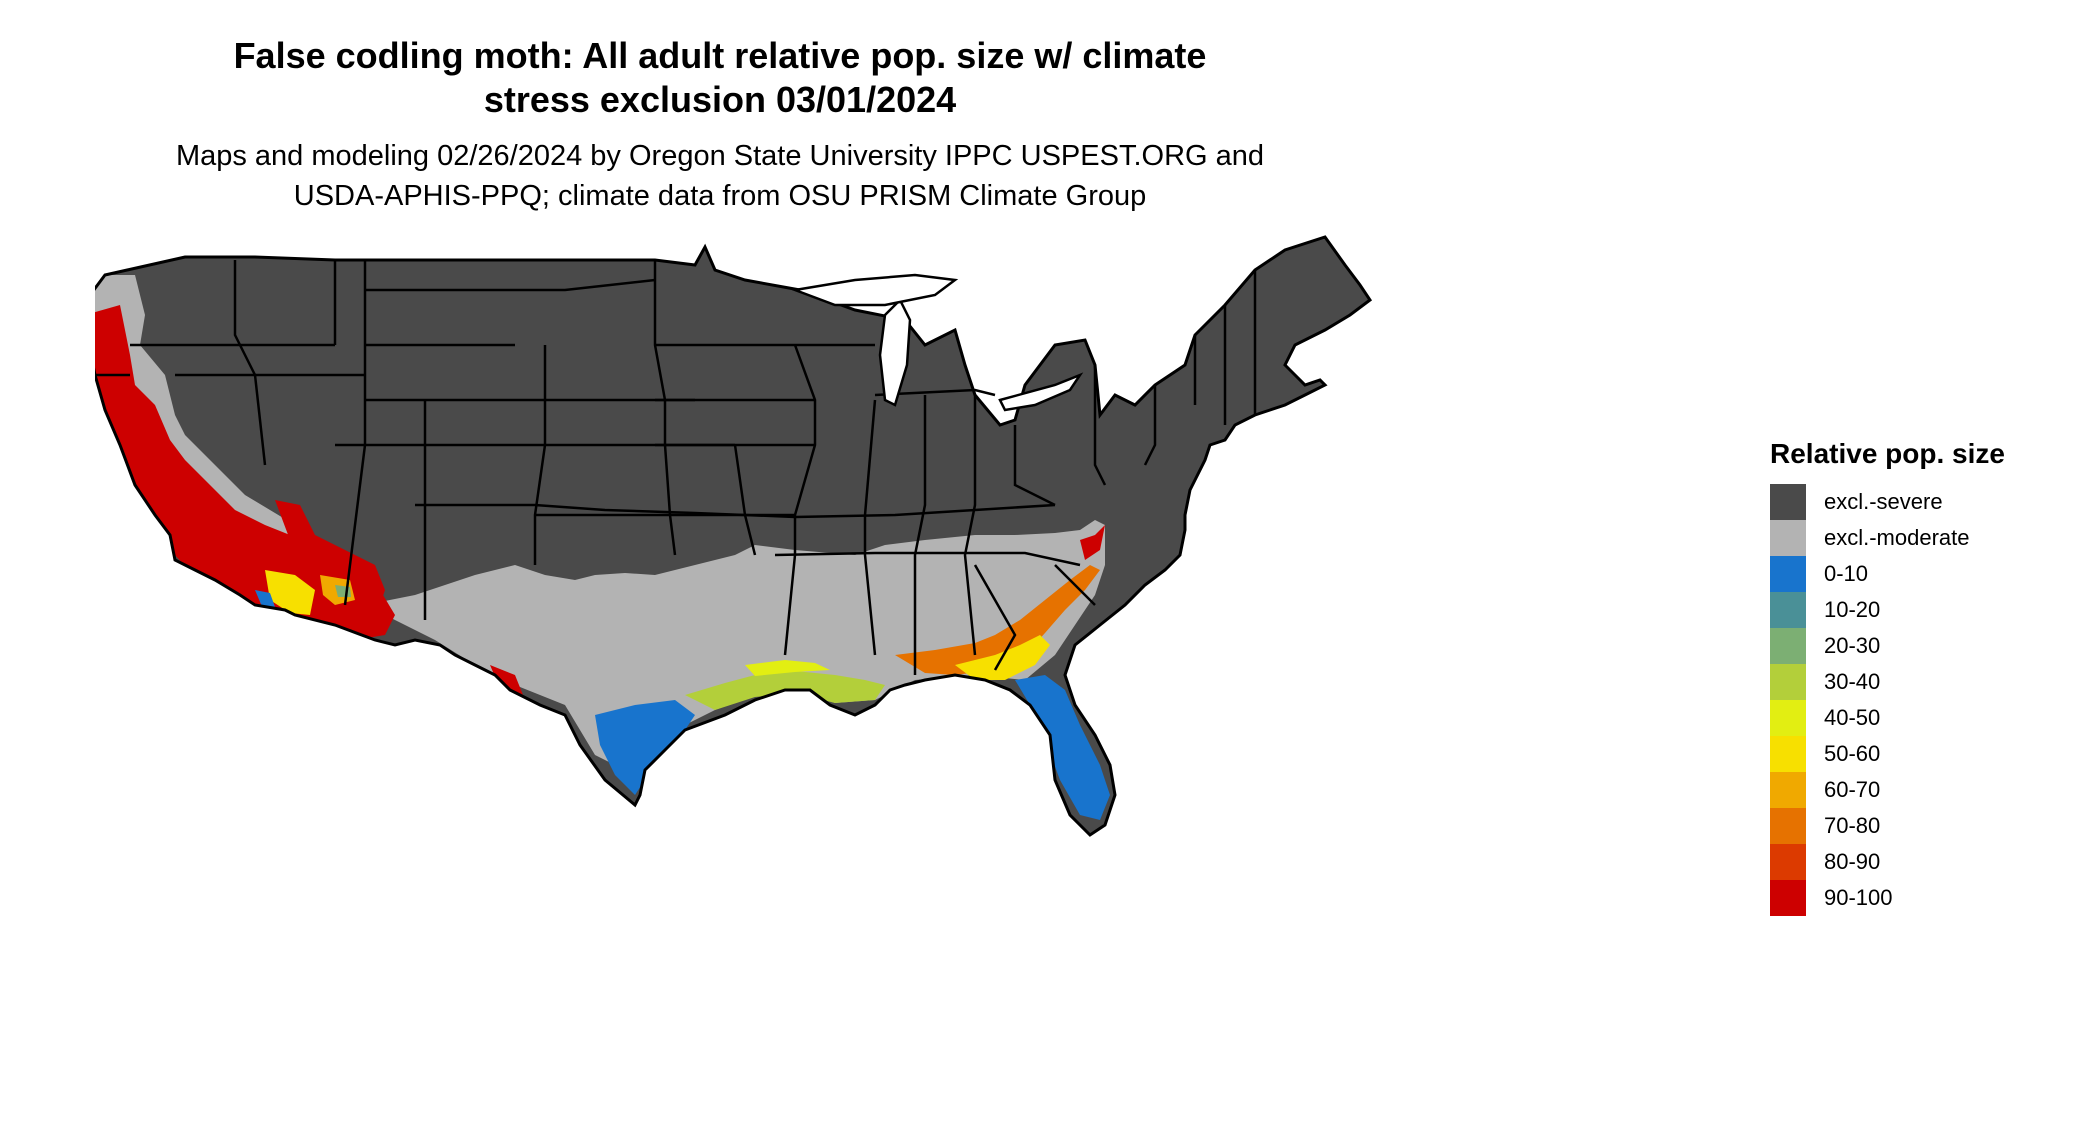 The height and width of the screenshot is (1125, 2100). What do you see at coordinates (1887, 646) in the screenshot?
I see `legend-item: 20-30` at bounding box center [1887, 646].